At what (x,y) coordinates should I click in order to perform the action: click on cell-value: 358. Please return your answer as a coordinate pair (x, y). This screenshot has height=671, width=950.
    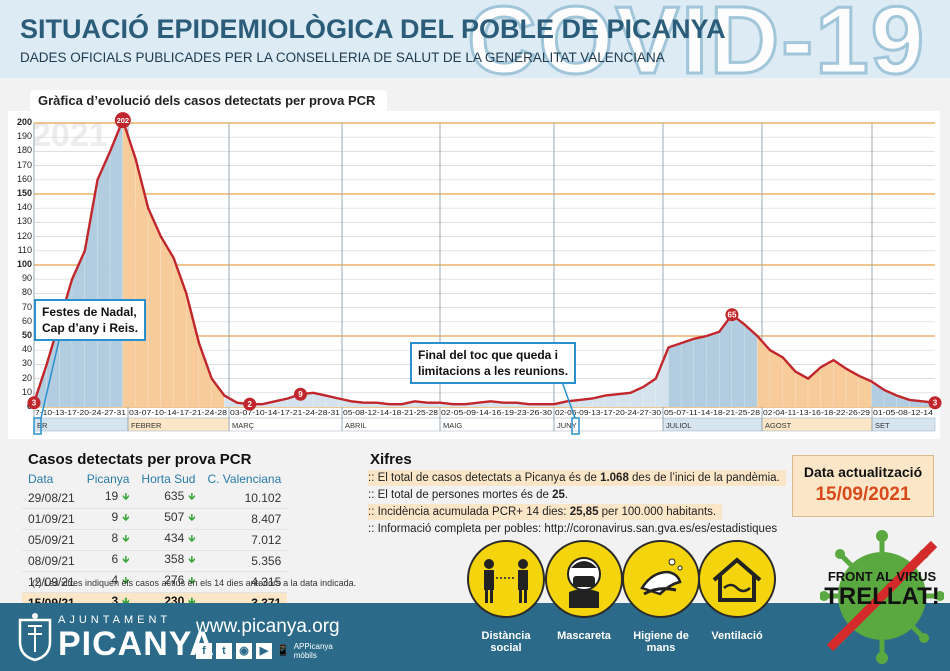
    Looking at the image, I should click on (174, 559).